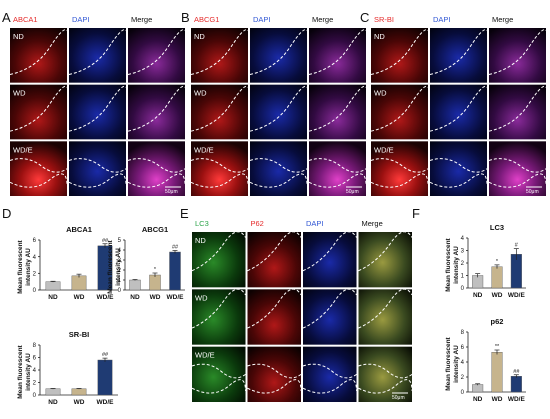 This screenshot has height=419, width=550. Describe the element at coordinates (497, 227) in the screenshot. I see `chart-title: LC3` at that location.